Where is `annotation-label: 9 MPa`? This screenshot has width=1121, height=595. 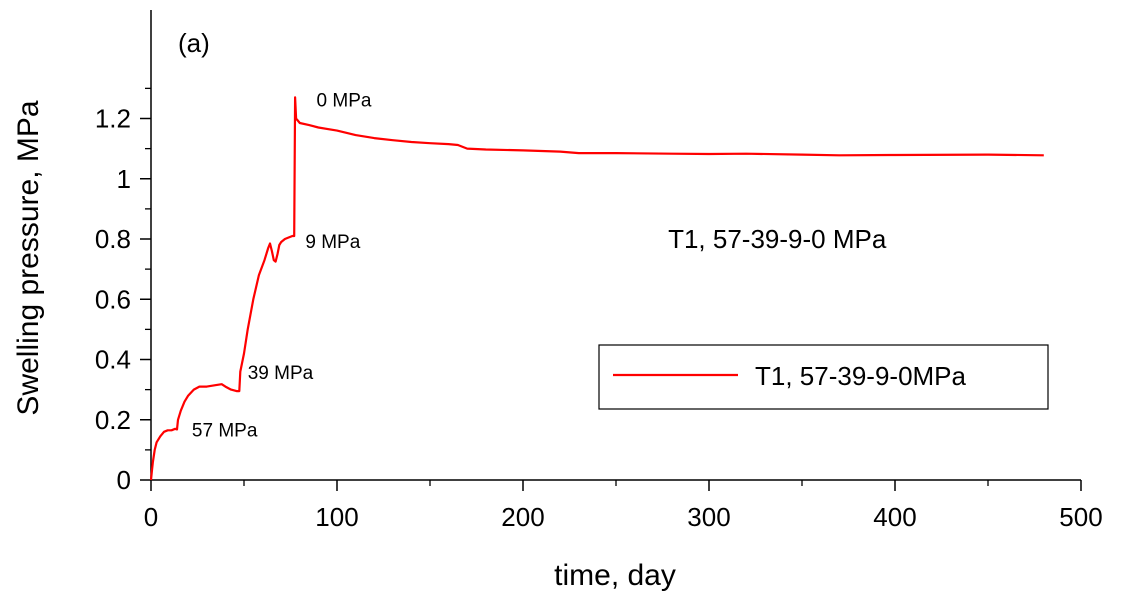
annotation-label: 9 MPa is located at coordinates (332, 242).